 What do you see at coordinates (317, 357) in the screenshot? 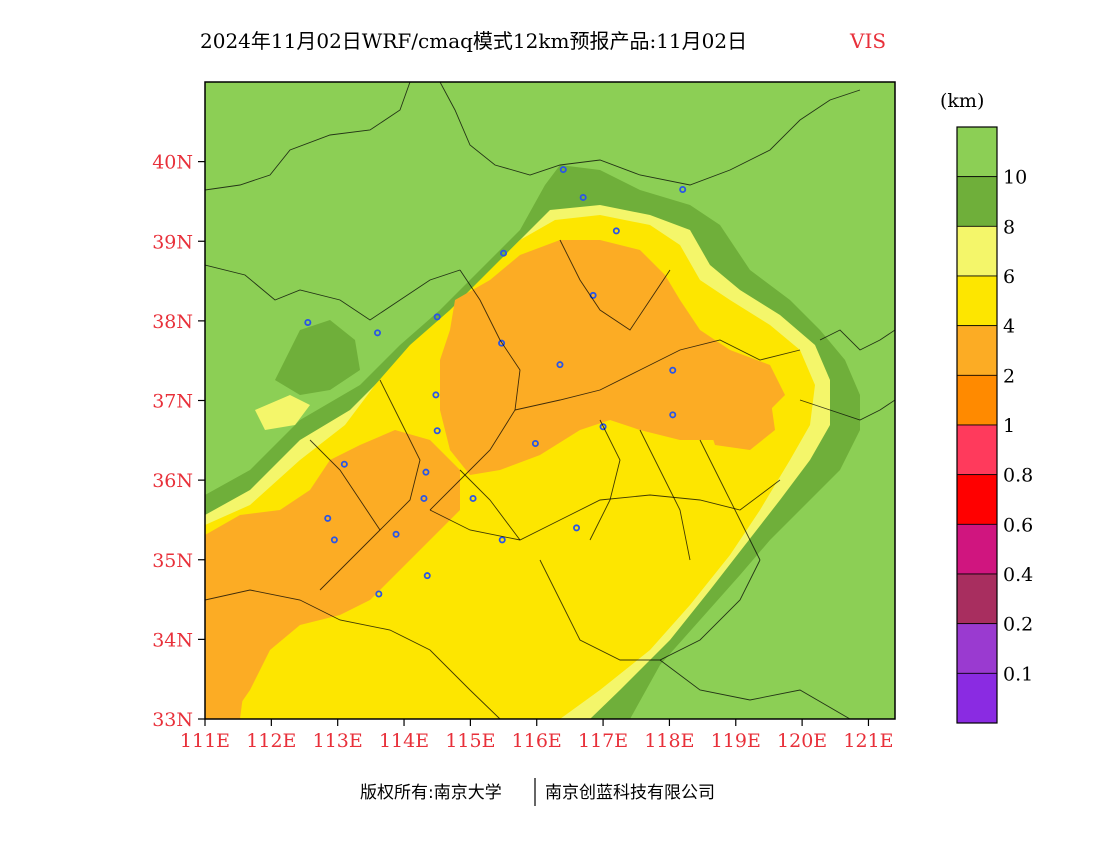
I see `vis-zone-8km-west` at bounding box center [317, 357].